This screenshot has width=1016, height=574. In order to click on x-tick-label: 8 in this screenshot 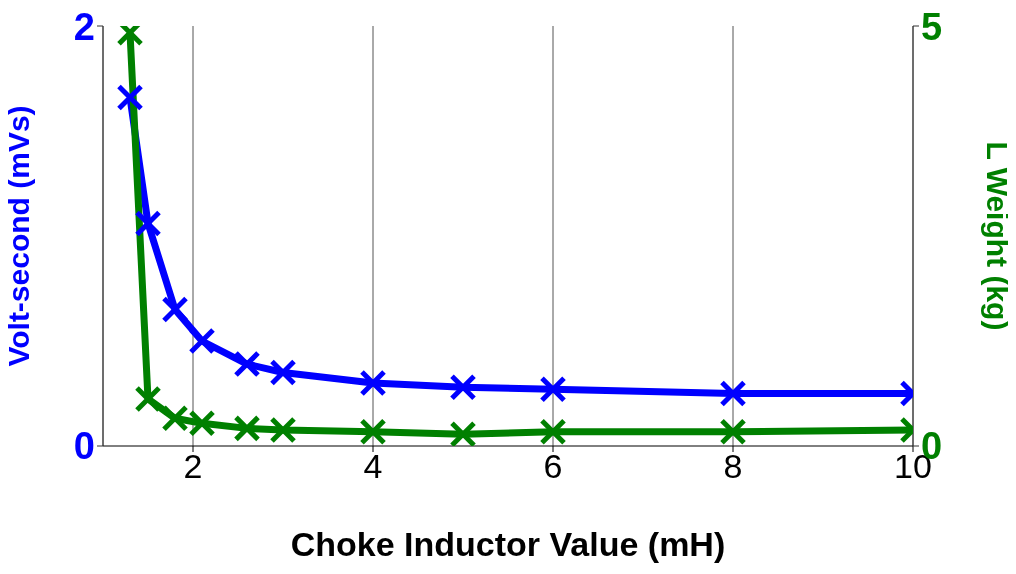, I will do `click(733, 466)`.